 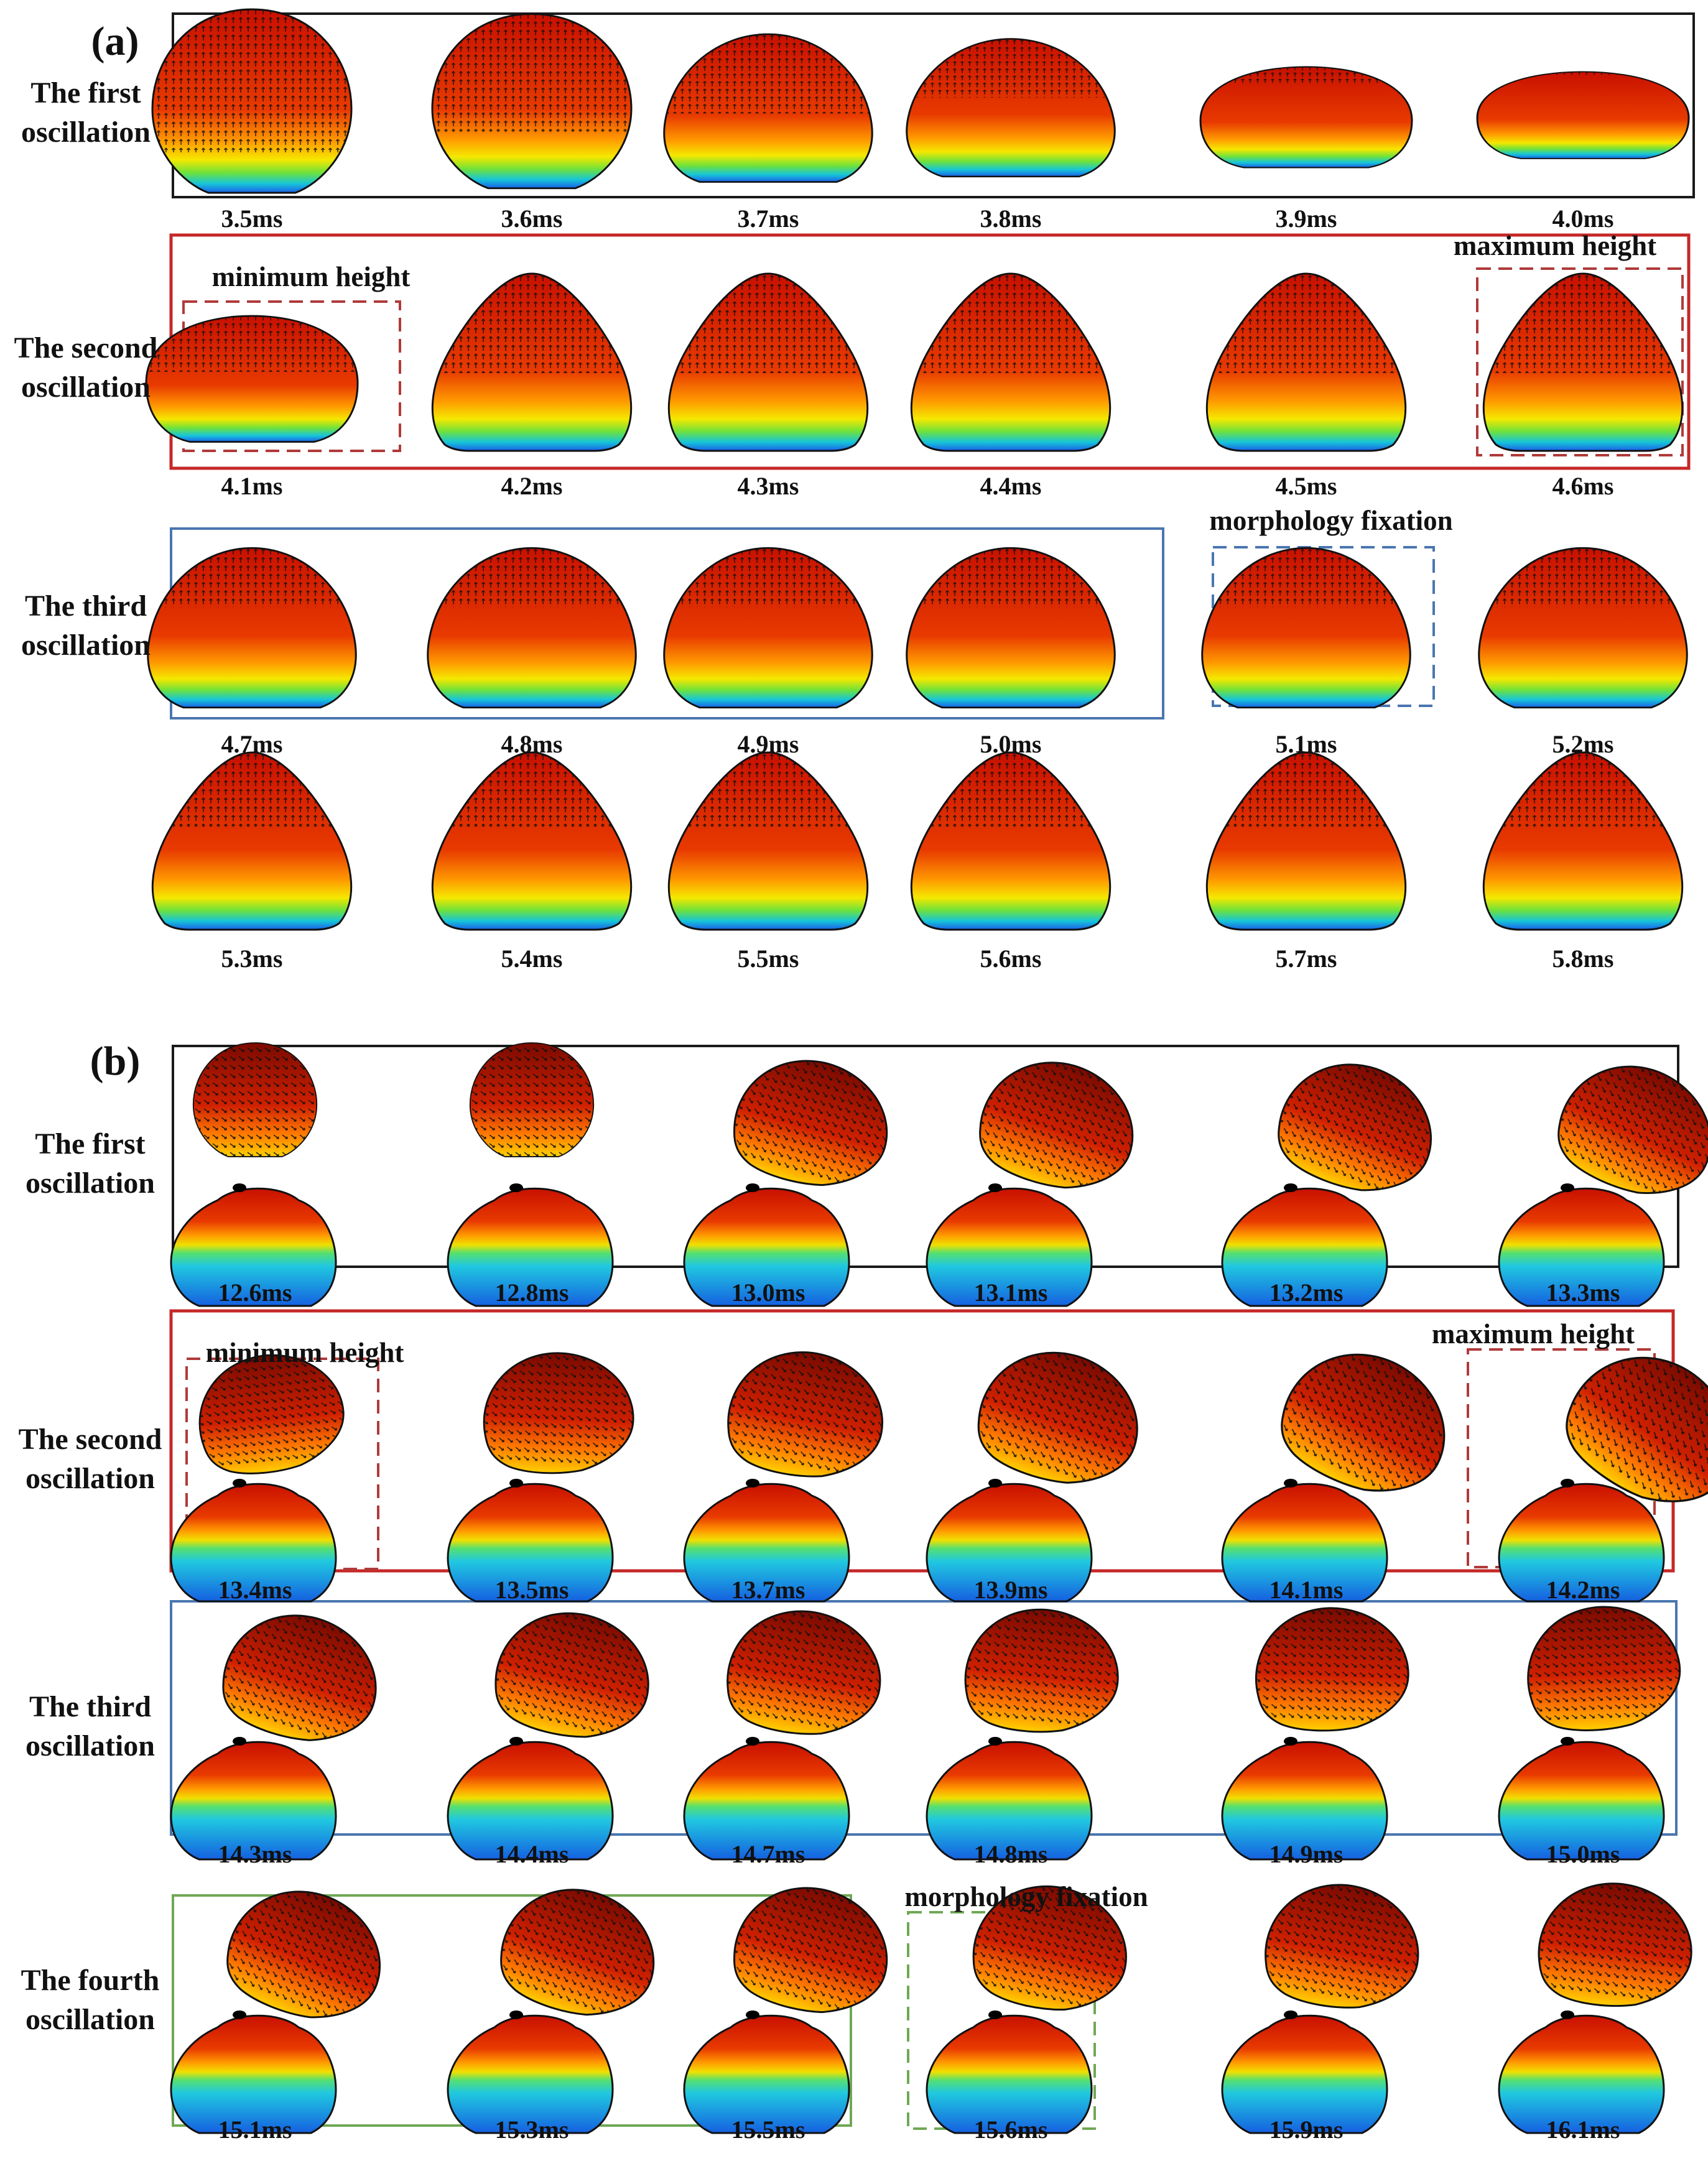 What do you see at coordinates (1042, 1467) in the screenshot?
I see `droplet-b-r2-c4` at bounding box center [1042, 1467].